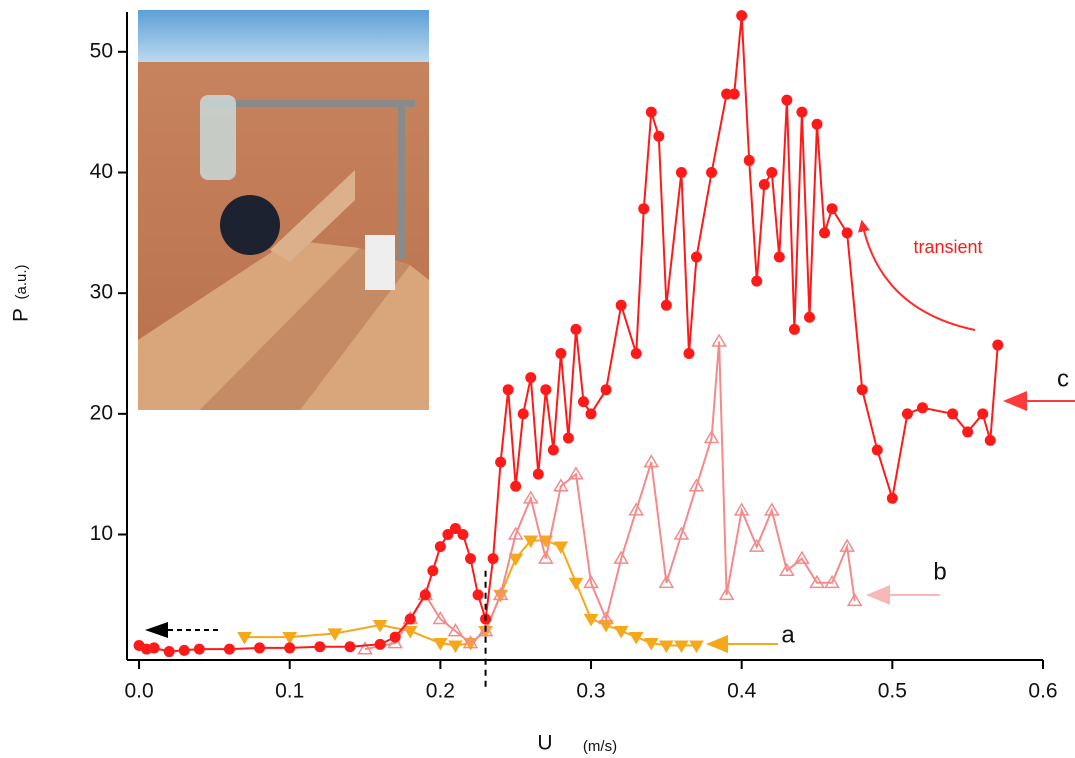 The width and height of the screenshot is (1075, 758). I want to click on x-tick-label: 0.6, so click(1042, 691).